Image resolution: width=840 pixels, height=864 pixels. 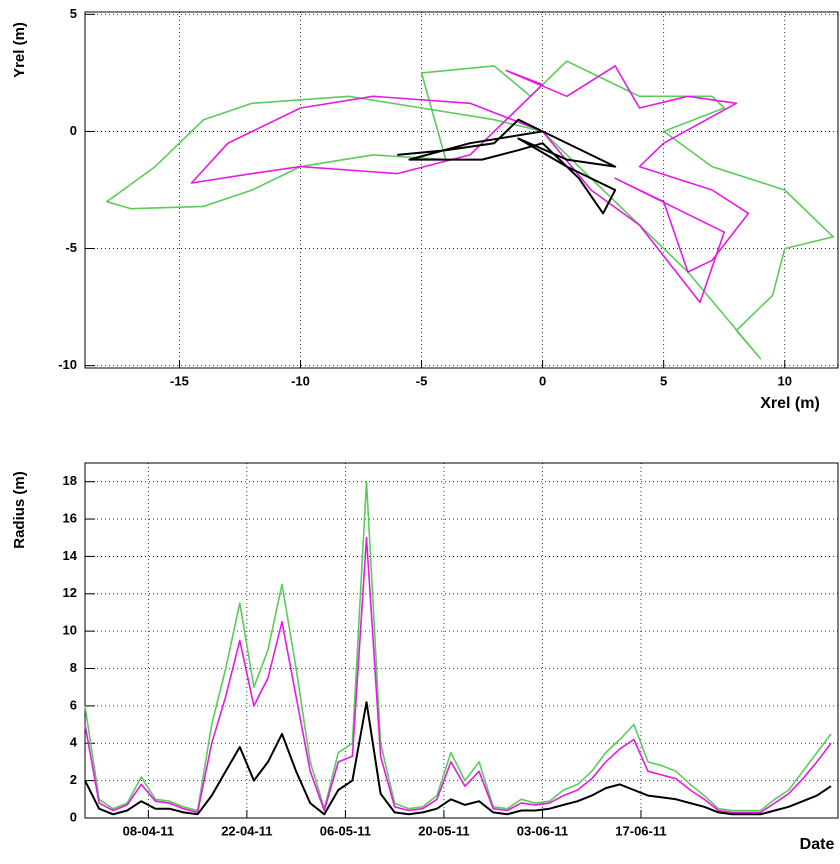 I want to click on x-tick-label: -10, so click(x=300, y=380).